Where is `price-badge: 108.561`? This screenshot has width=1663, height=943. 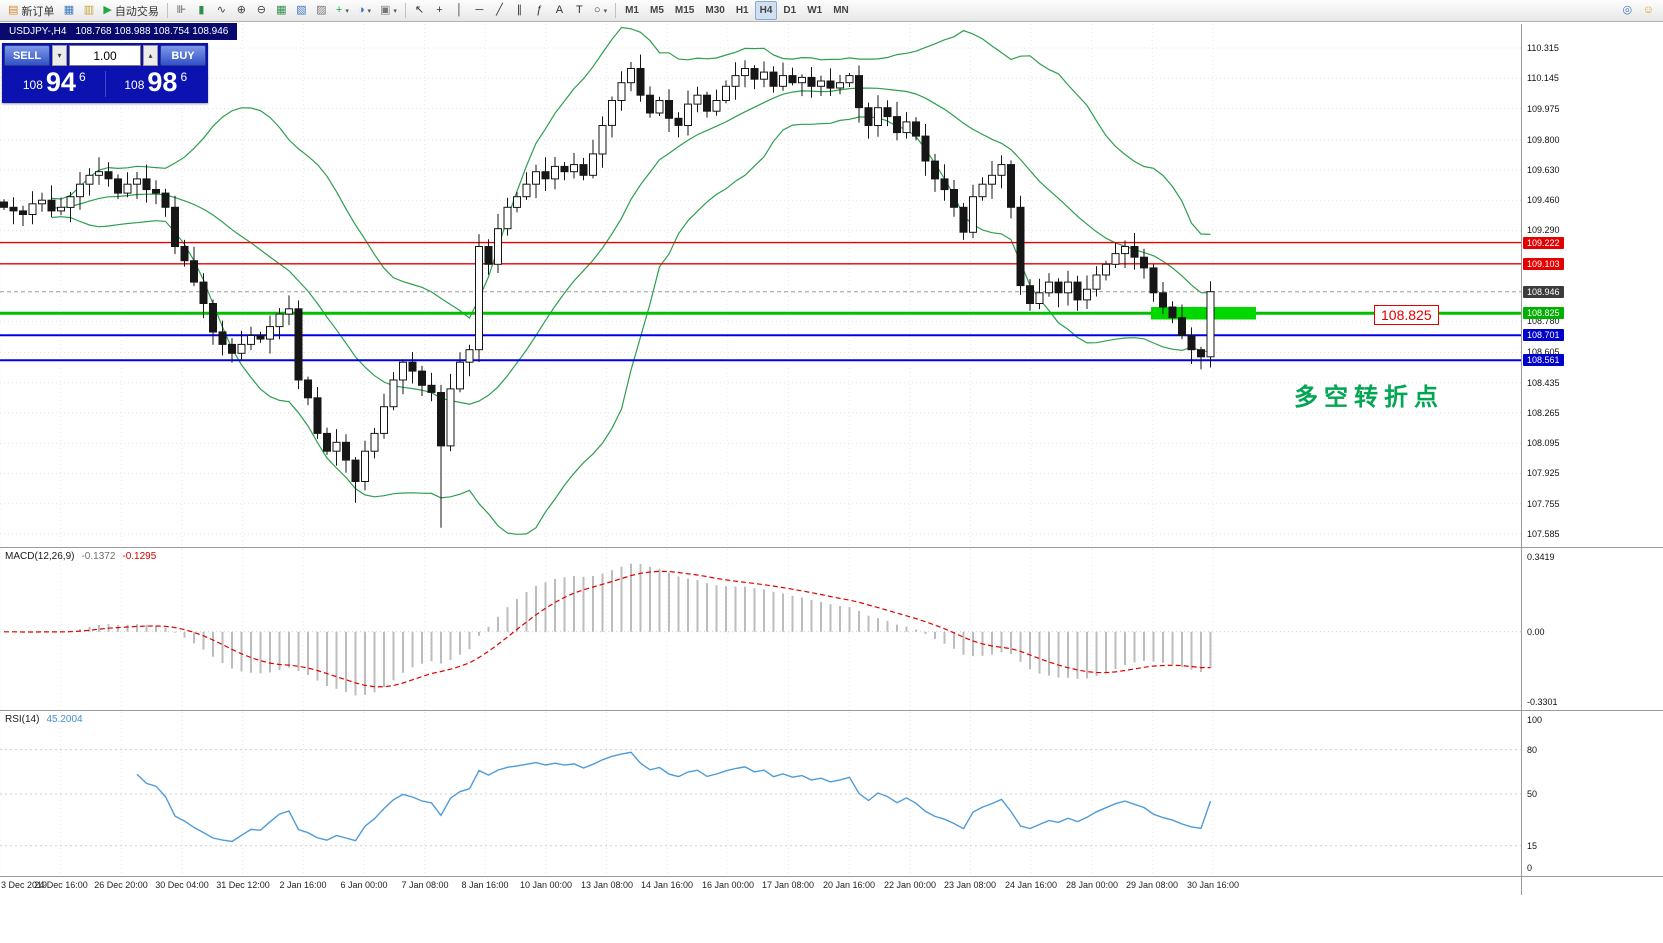 price-badge: 108.561 is located at coordinates (1543, 360).